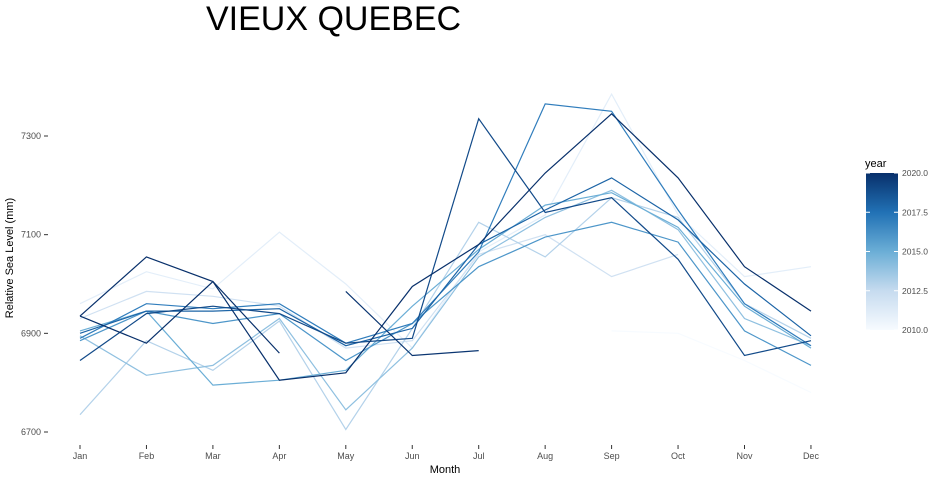 The height and width of the screenshot is (480, 940). What do you see at coordinates (31, 235) in the screenshot?
I see `y-tick-label: 7100` at bounding box center [31, 235].